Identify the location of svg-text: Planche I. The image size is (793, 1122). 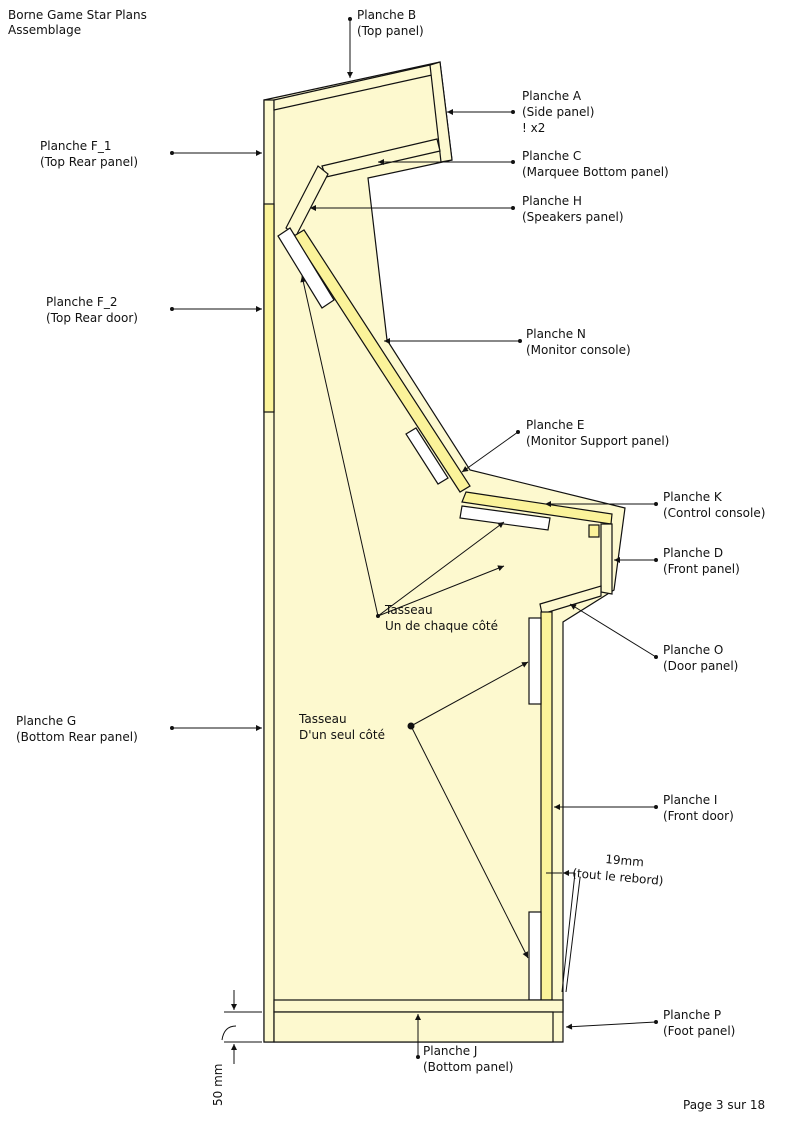
(690, 800).